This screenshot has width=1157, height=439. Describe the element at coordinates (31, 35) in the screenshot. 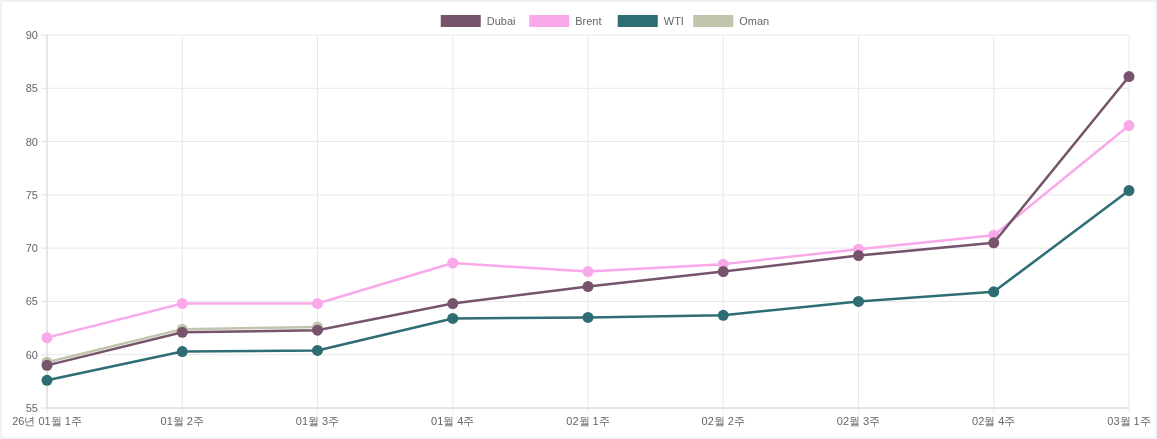

I see `y-tick-label: 90` at that location.